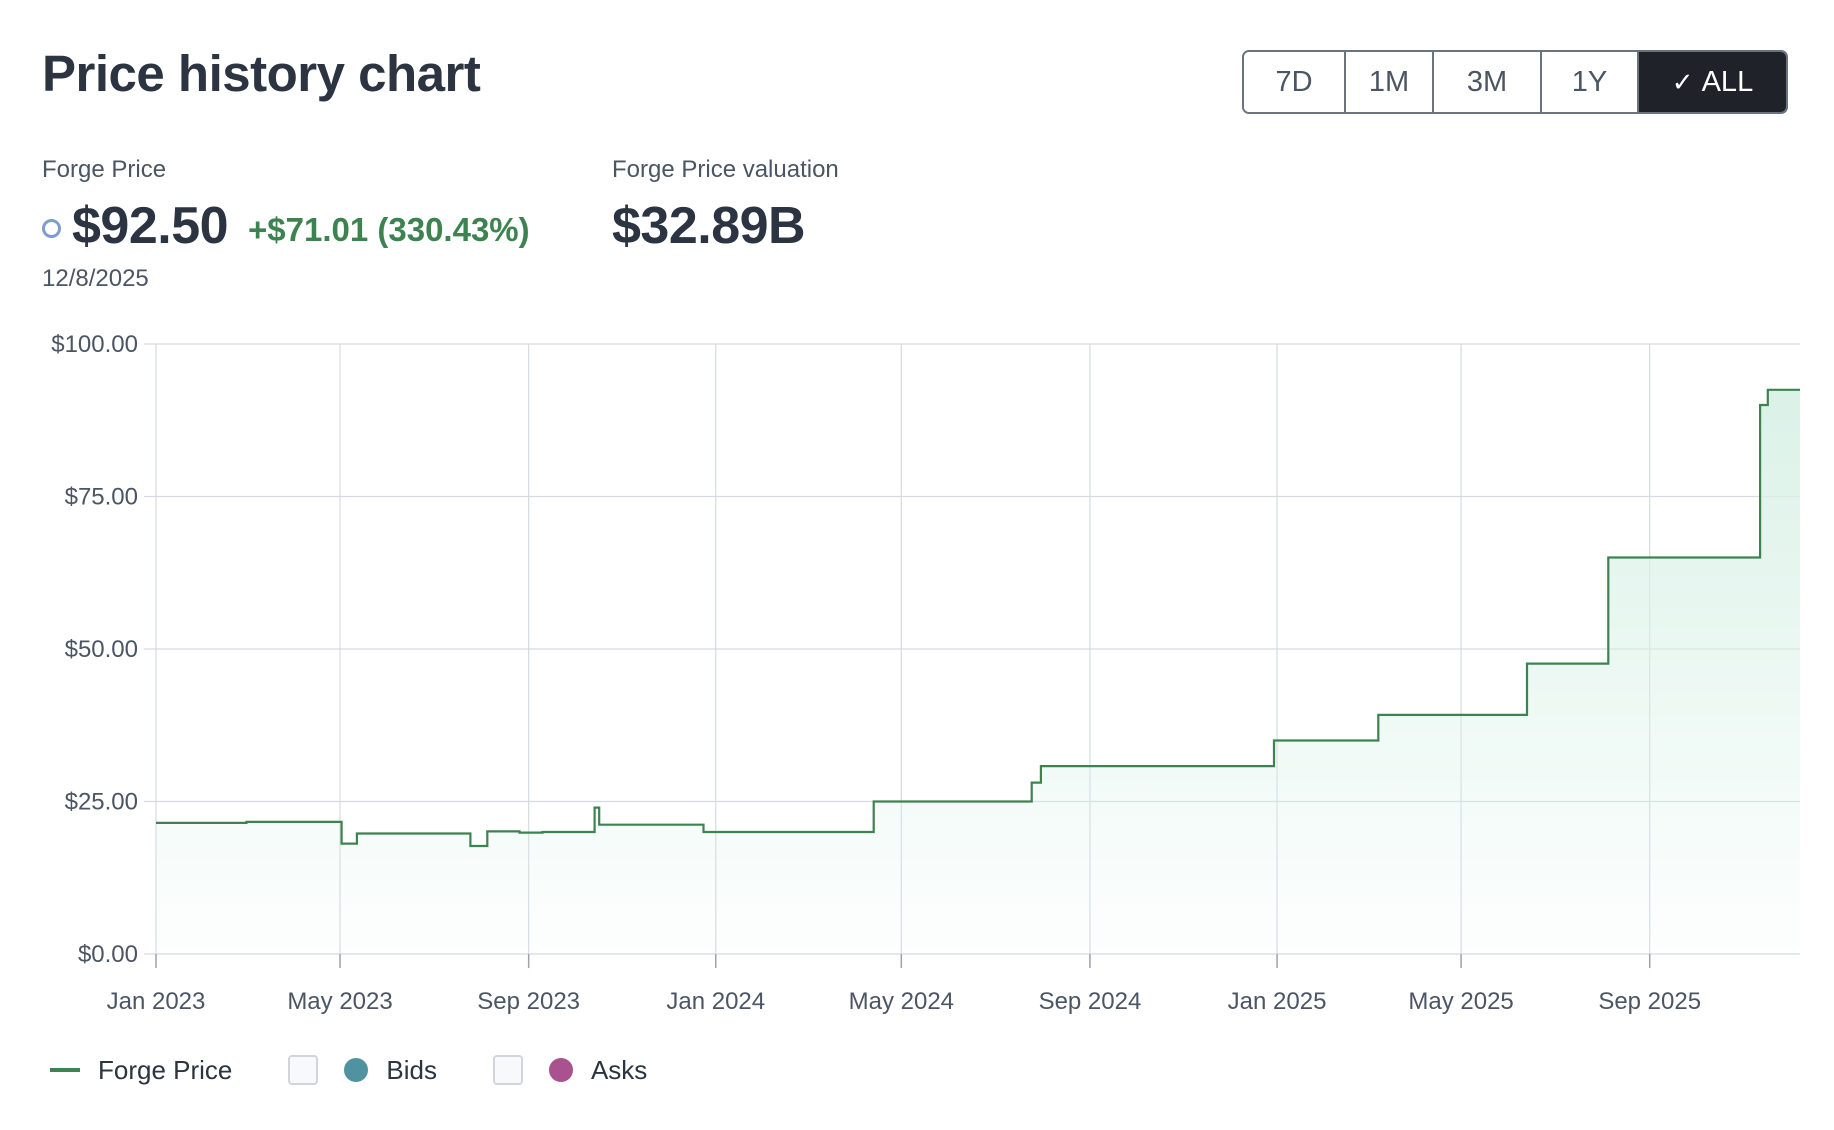  What do you see at coordinates (339, 1001) in the screenshot?
I see `x-tick-label: May 2023` at bounding box center [339, 1001].